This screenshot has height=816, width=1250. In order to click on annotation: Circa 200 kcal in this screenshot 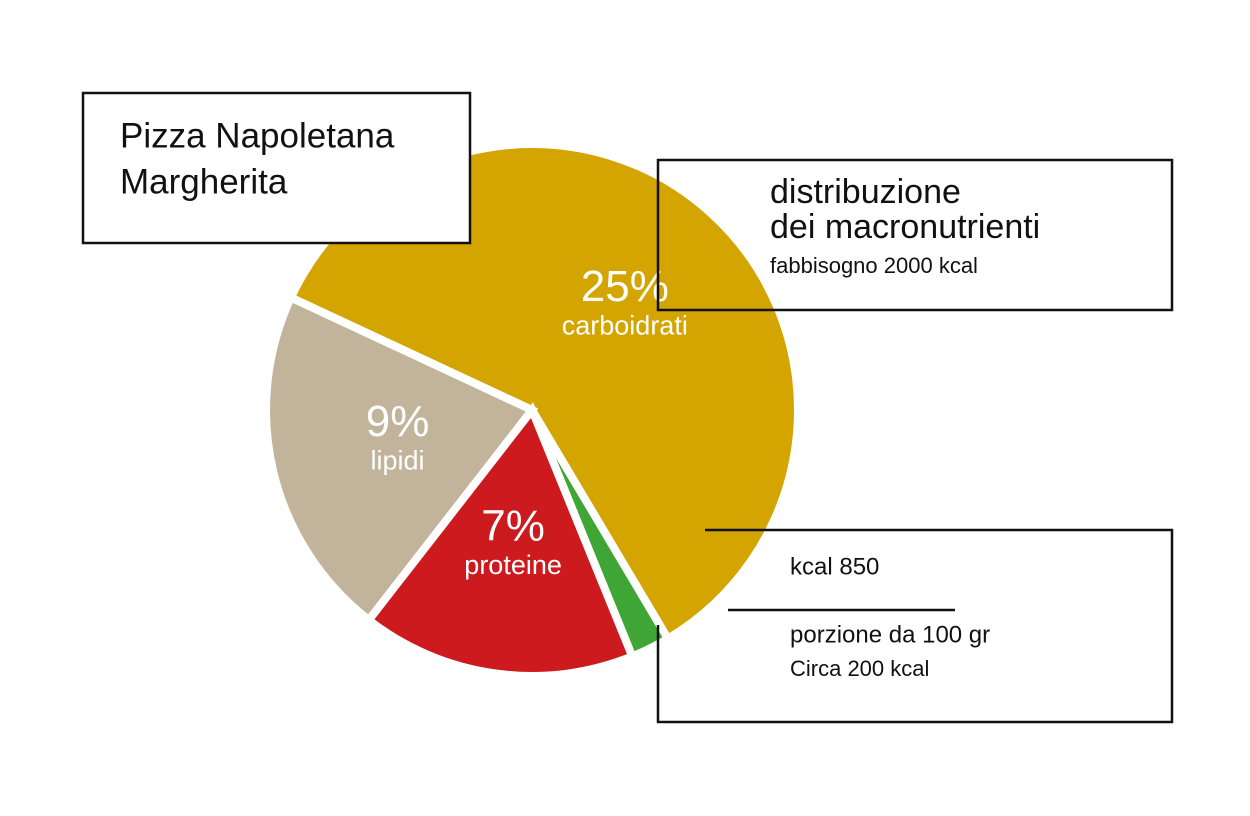, I will do `click(859, 668)`.